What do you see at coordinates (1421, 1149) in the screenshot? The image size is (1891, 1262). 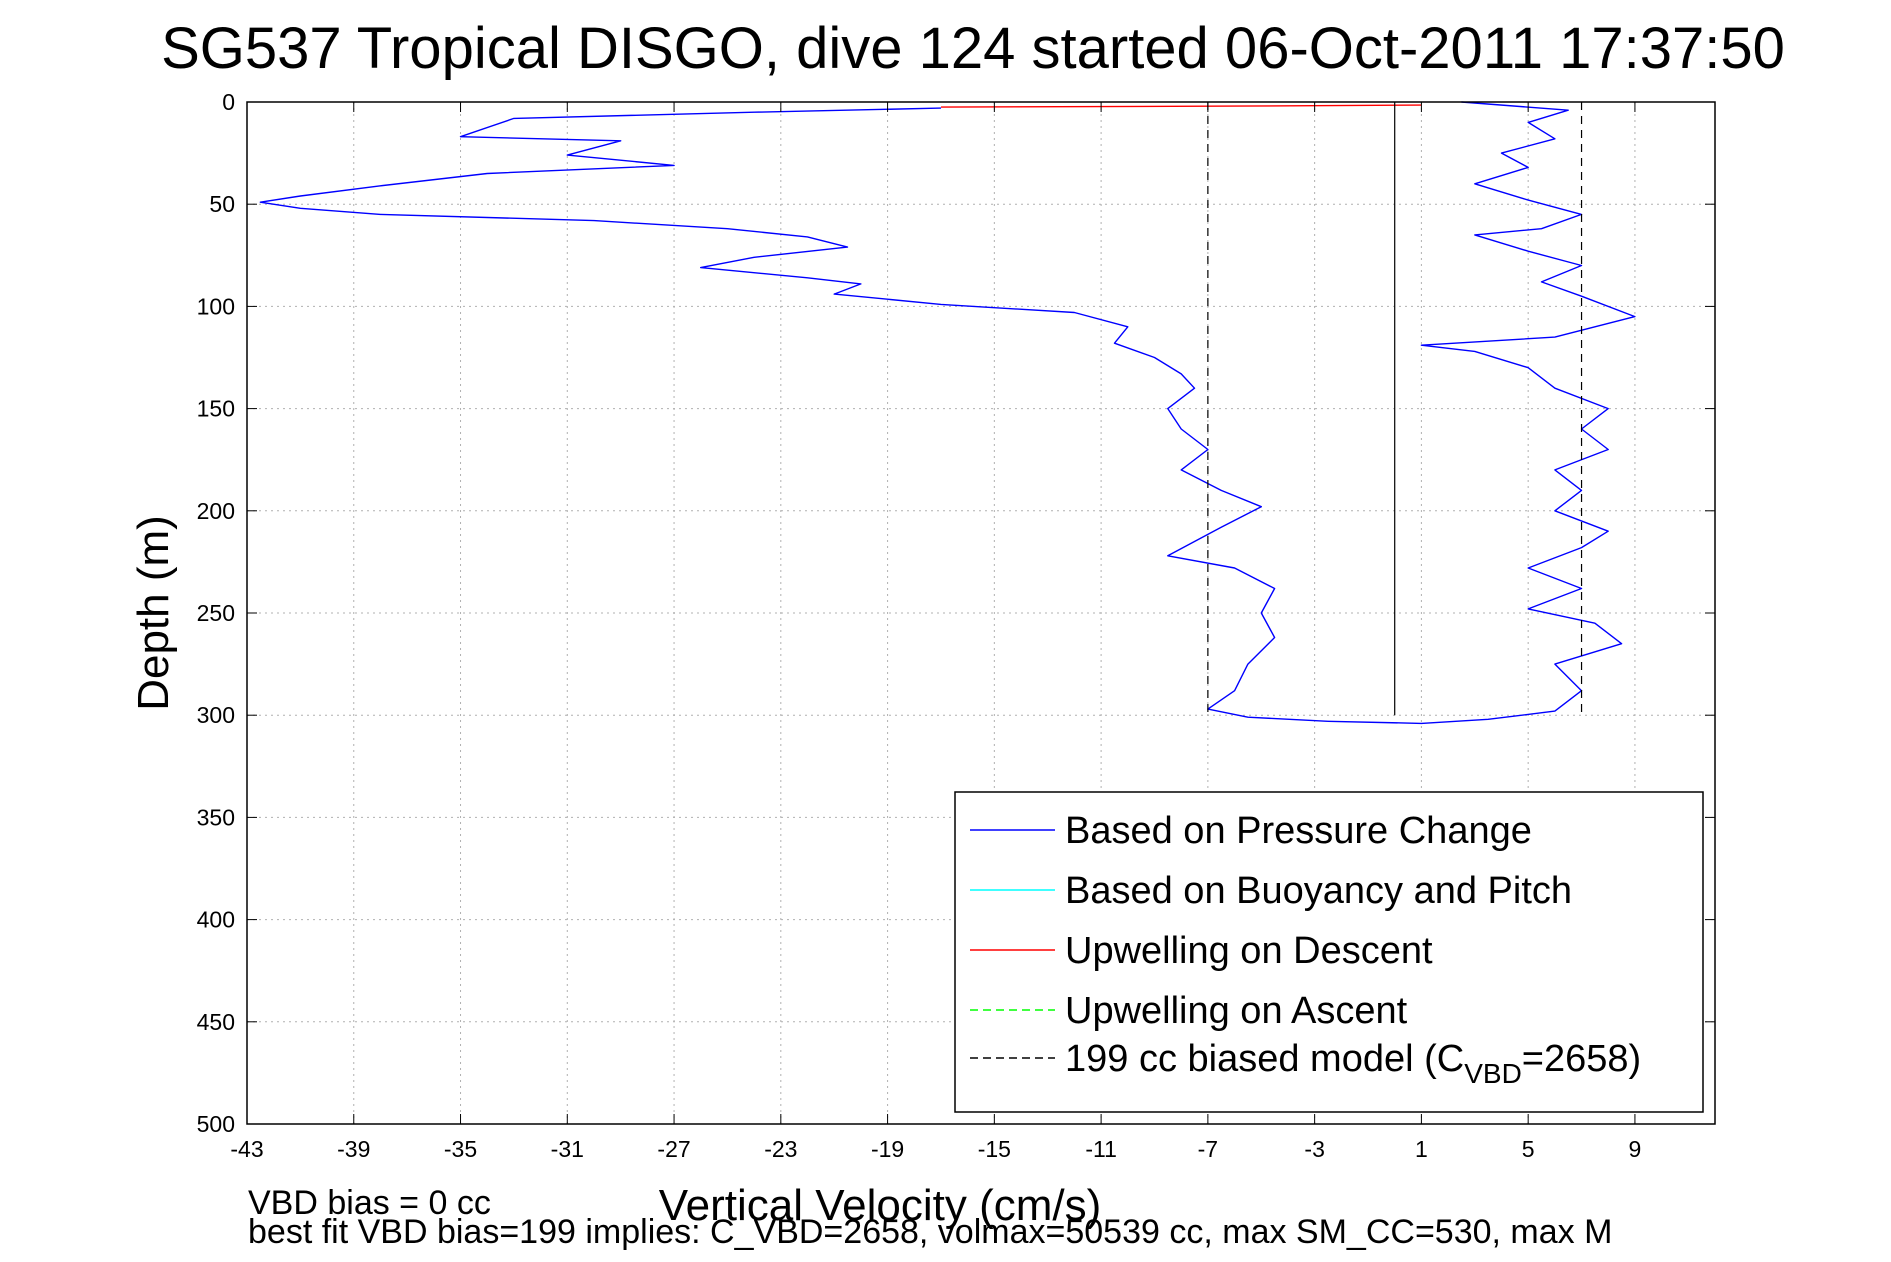 I see `x-tick-label: 1` at bounding box center [1421, 1149].